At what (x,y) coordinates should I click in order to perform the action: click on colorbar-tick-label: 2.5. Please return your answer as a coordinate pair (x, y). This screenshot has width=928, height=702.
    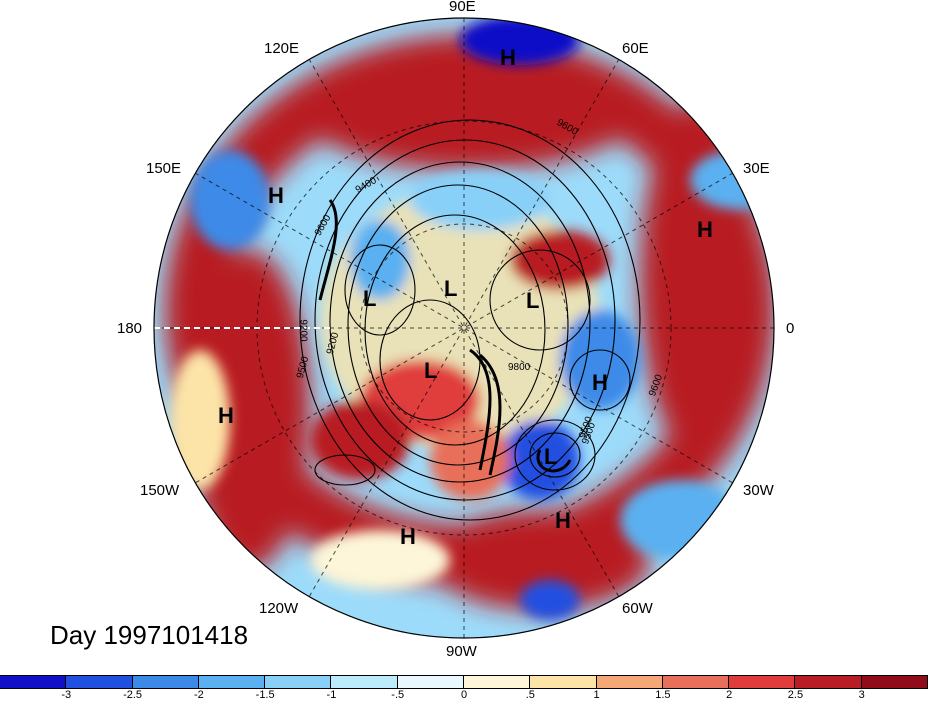
    Looking at the image, I should click on (795, 695).